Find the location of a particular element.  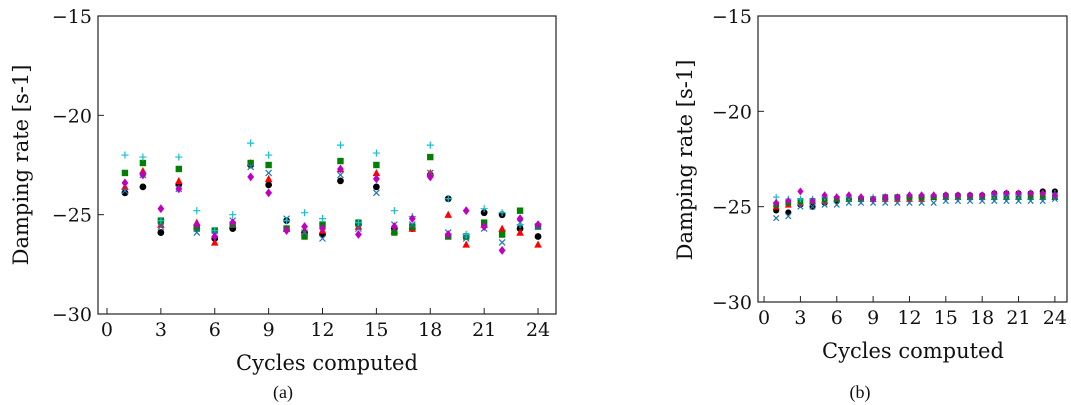

x-tick-label: 15 is located at coordinates (946, 318).